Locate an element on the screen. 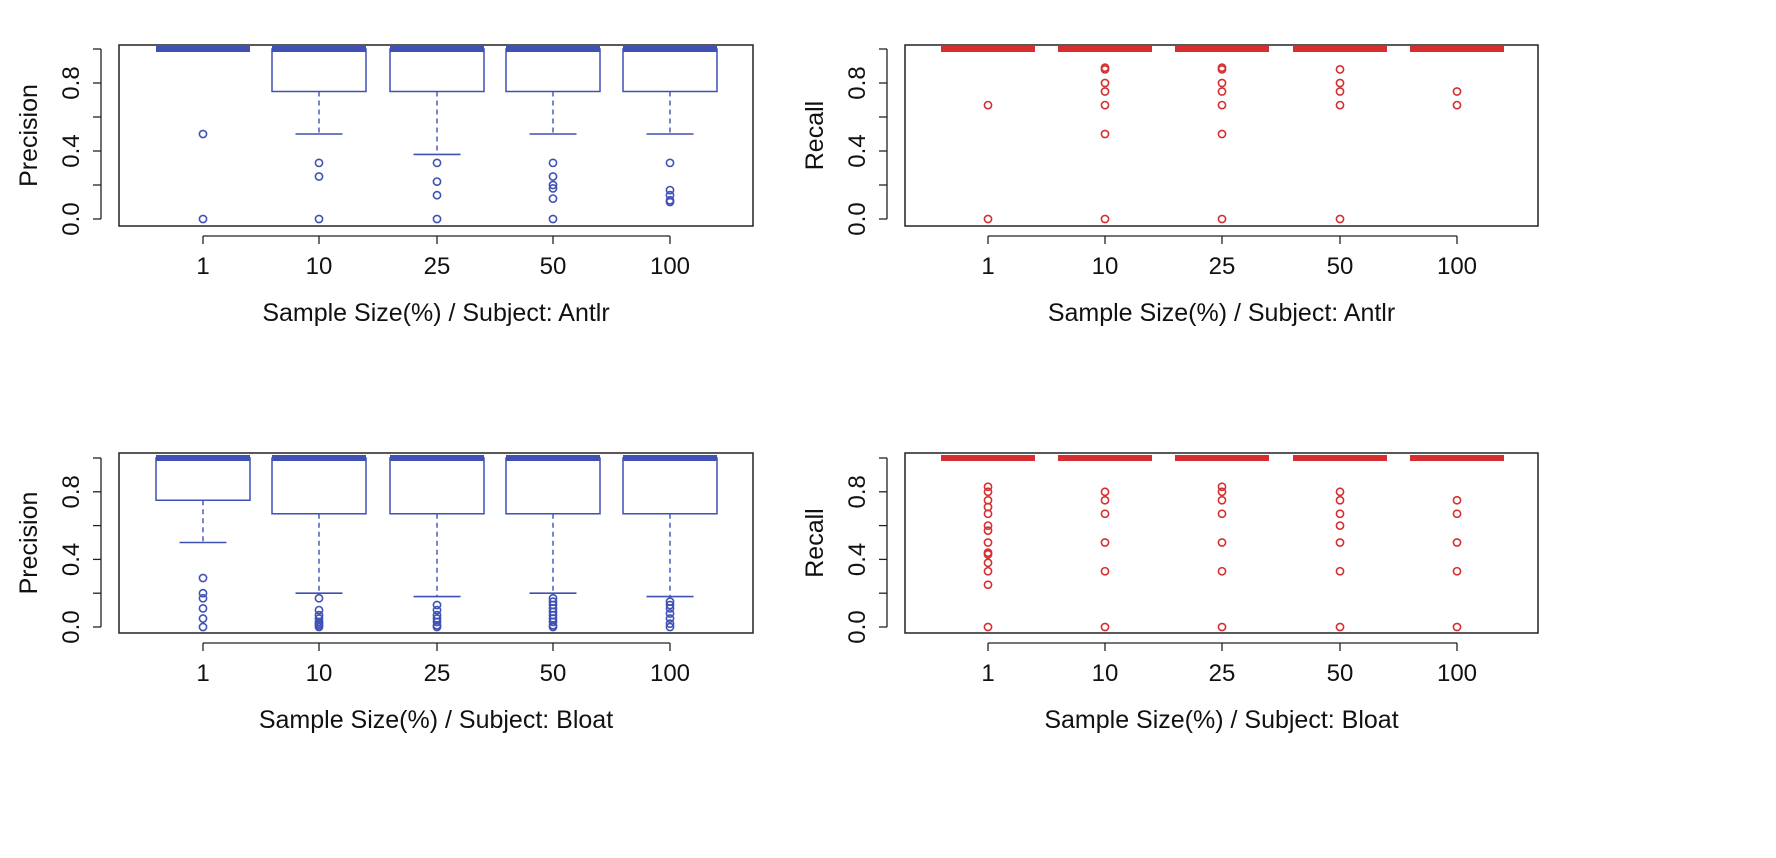  x-axis-title: Sample Size(%) / Subject: Antlr is located at coordinates (435, 313).